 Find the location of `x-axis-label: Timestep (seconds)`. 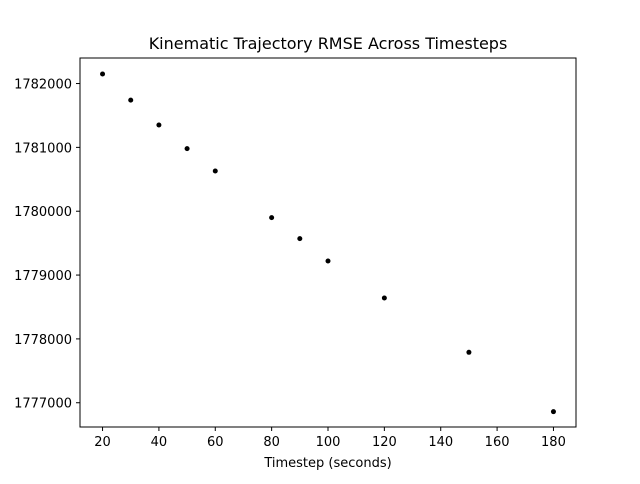

x-axis-label: Timestep (seconds) is located at coordinates (327, 463).